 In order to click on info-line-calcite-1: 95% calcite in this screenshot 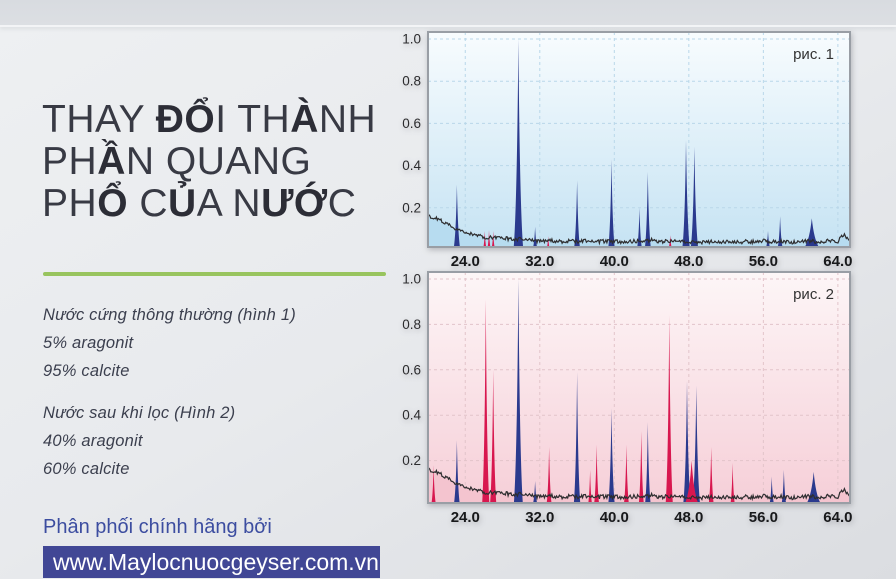, I will do `click(86, 371)`.